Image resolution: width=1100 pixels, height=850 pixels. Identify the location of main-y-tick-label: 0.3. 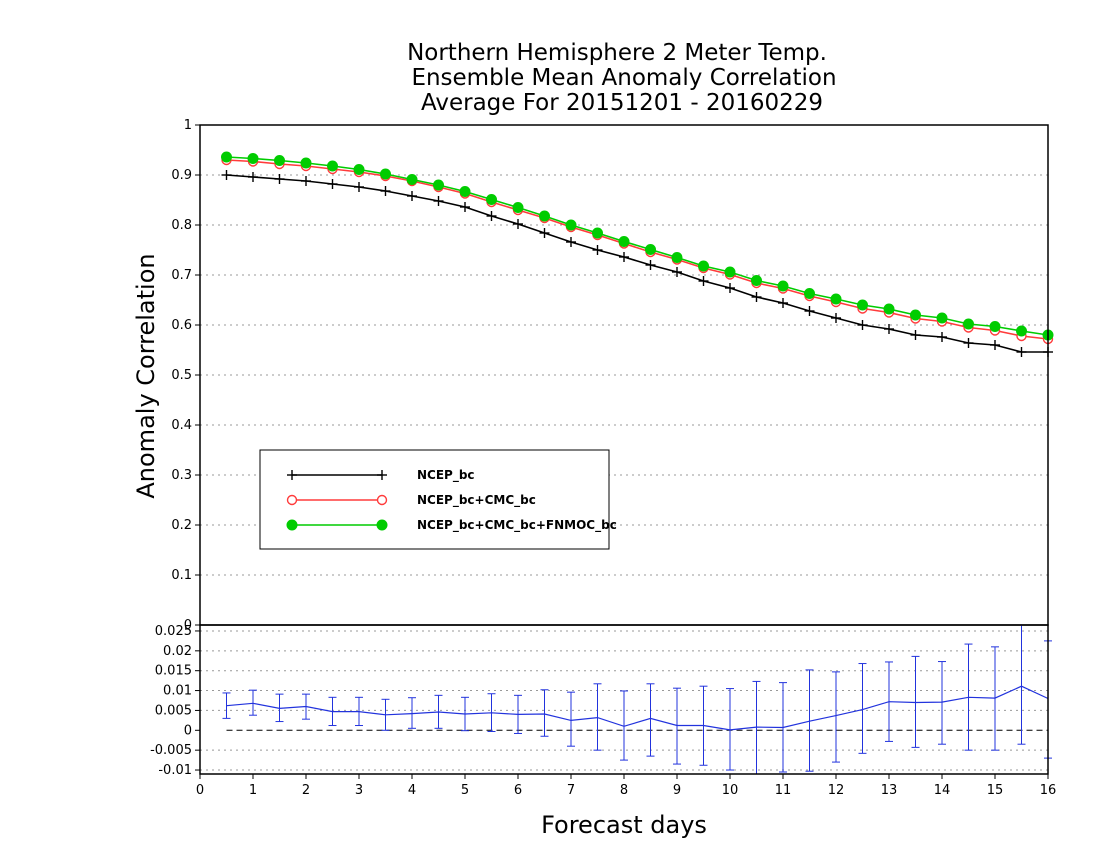
(181, 475).